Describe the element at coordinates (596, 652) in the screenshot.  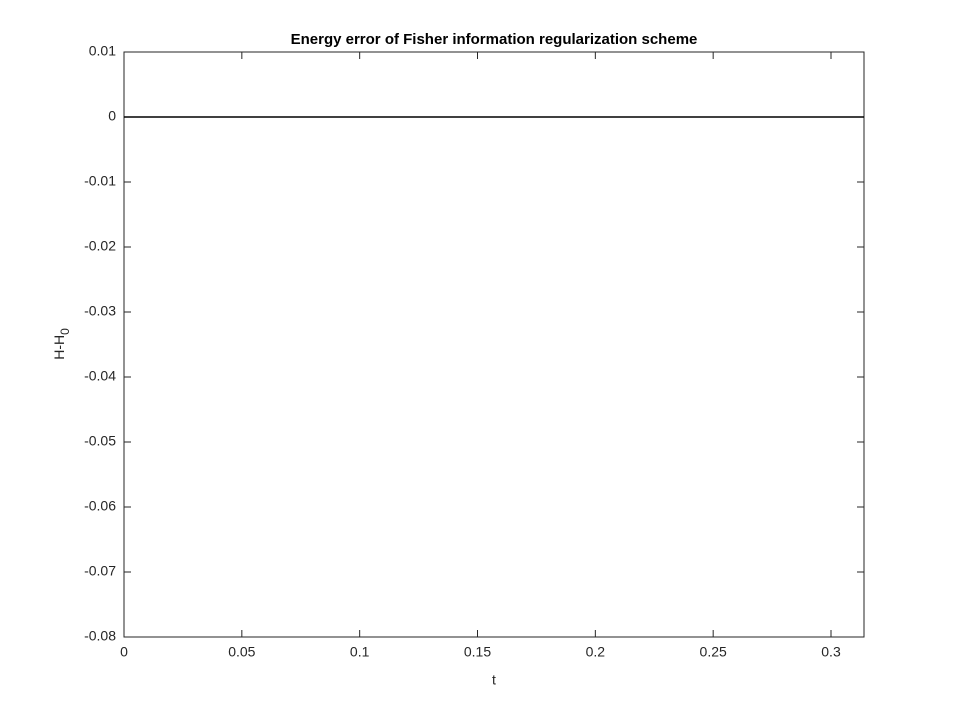
I see `x-tick-label: 0.2` at that location.